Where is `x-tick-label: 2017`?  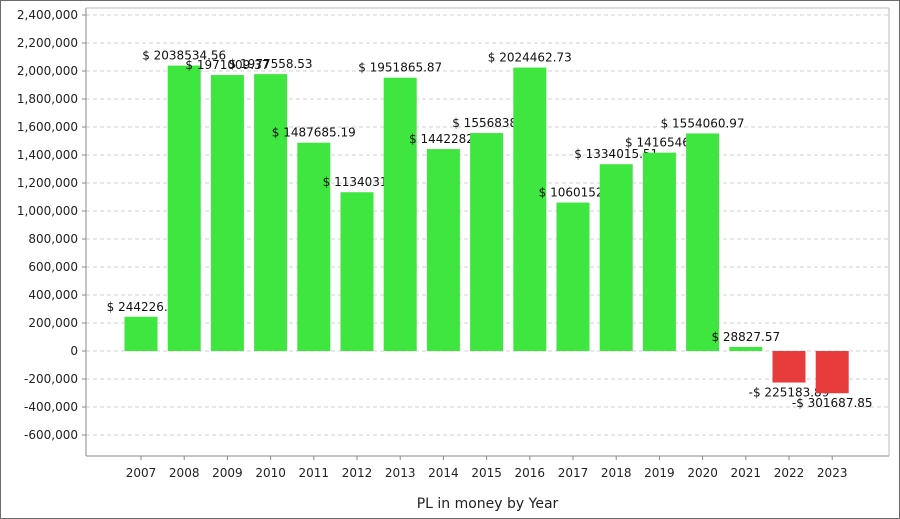
x-tick-label: 2017 is located at coordinates (573, 473).